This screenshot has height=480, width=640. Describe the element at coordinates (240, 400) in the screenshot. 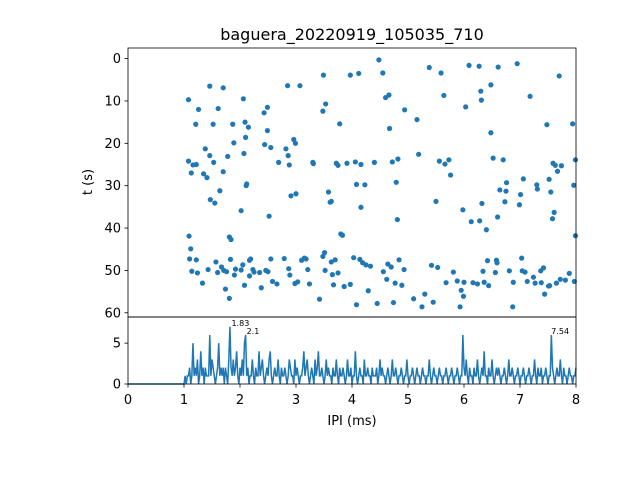

I see `x-tick-label: 2` at that location.